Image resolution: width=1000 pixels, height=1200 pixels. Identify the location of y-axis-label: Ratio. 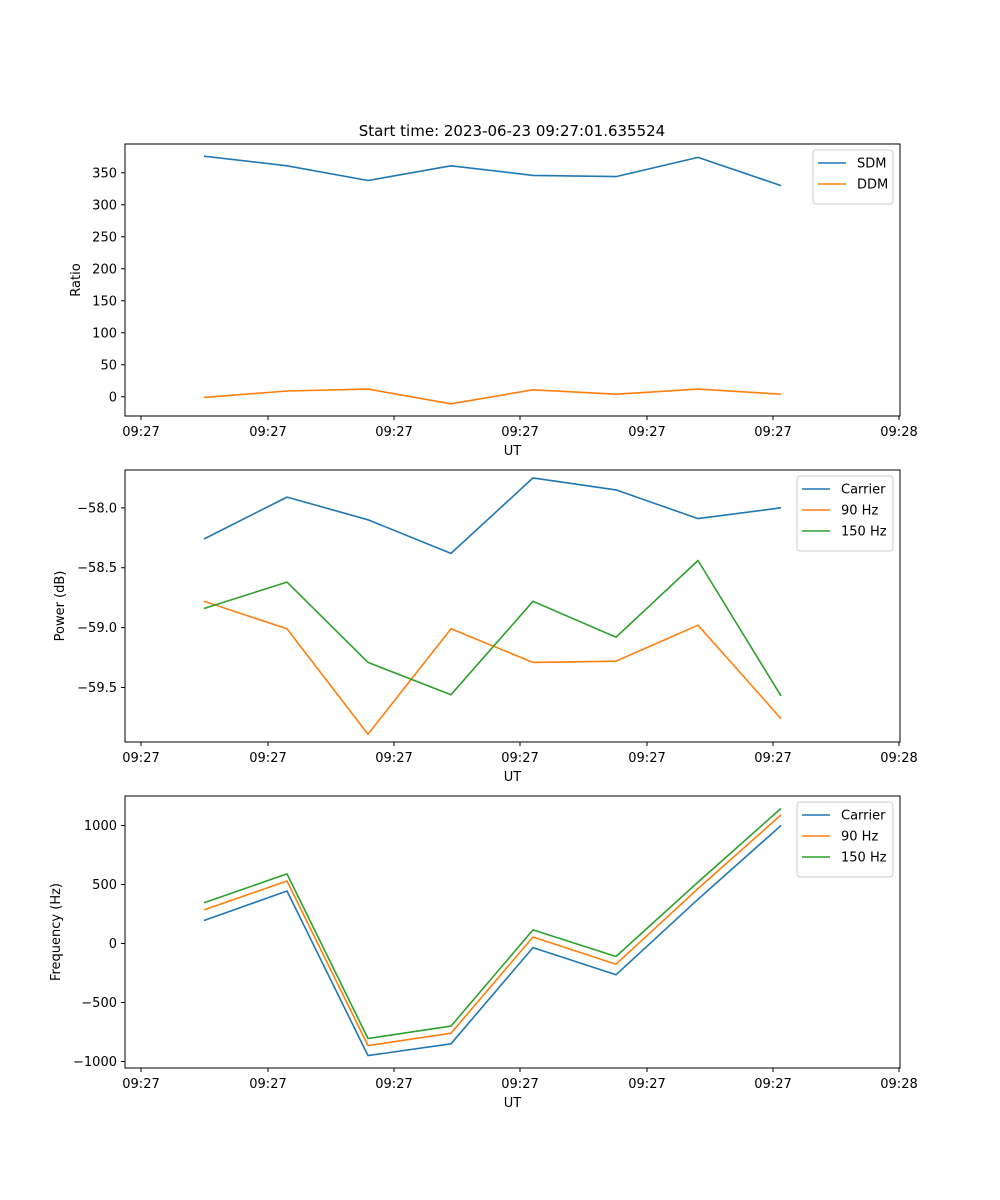
(76, 279).